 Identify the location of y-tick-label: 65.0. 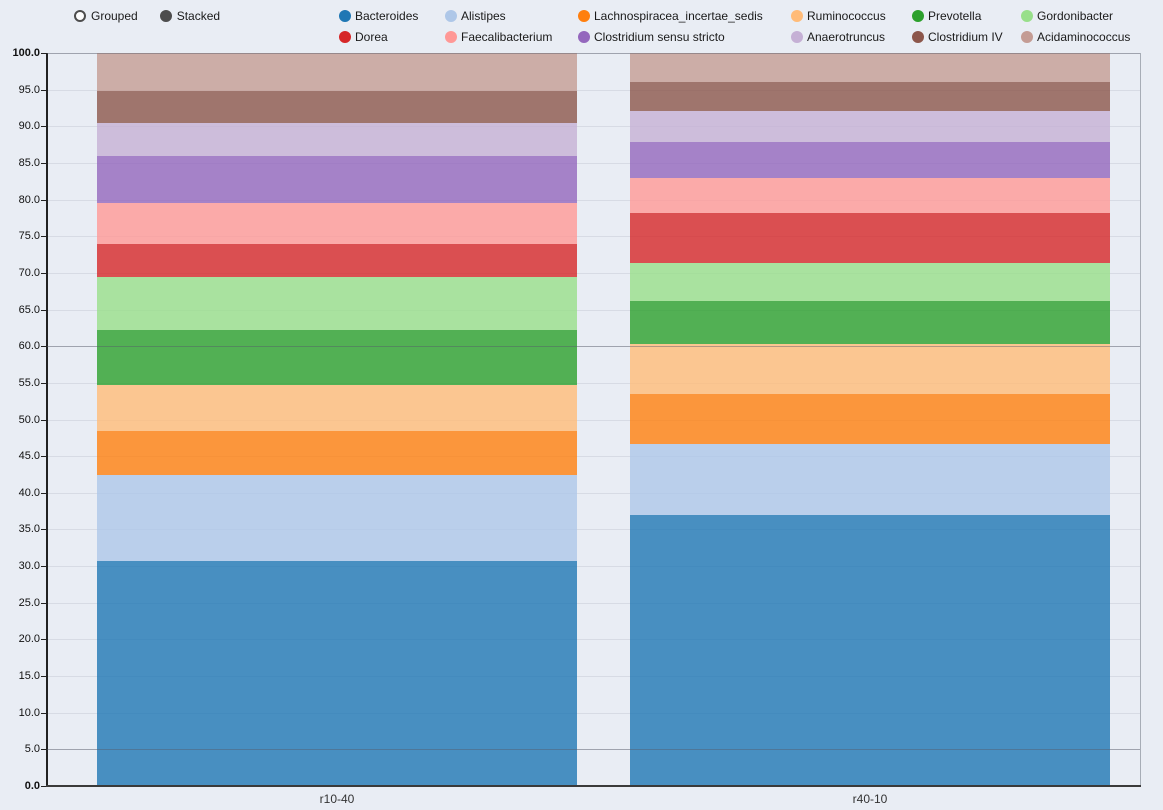
(29, 309).